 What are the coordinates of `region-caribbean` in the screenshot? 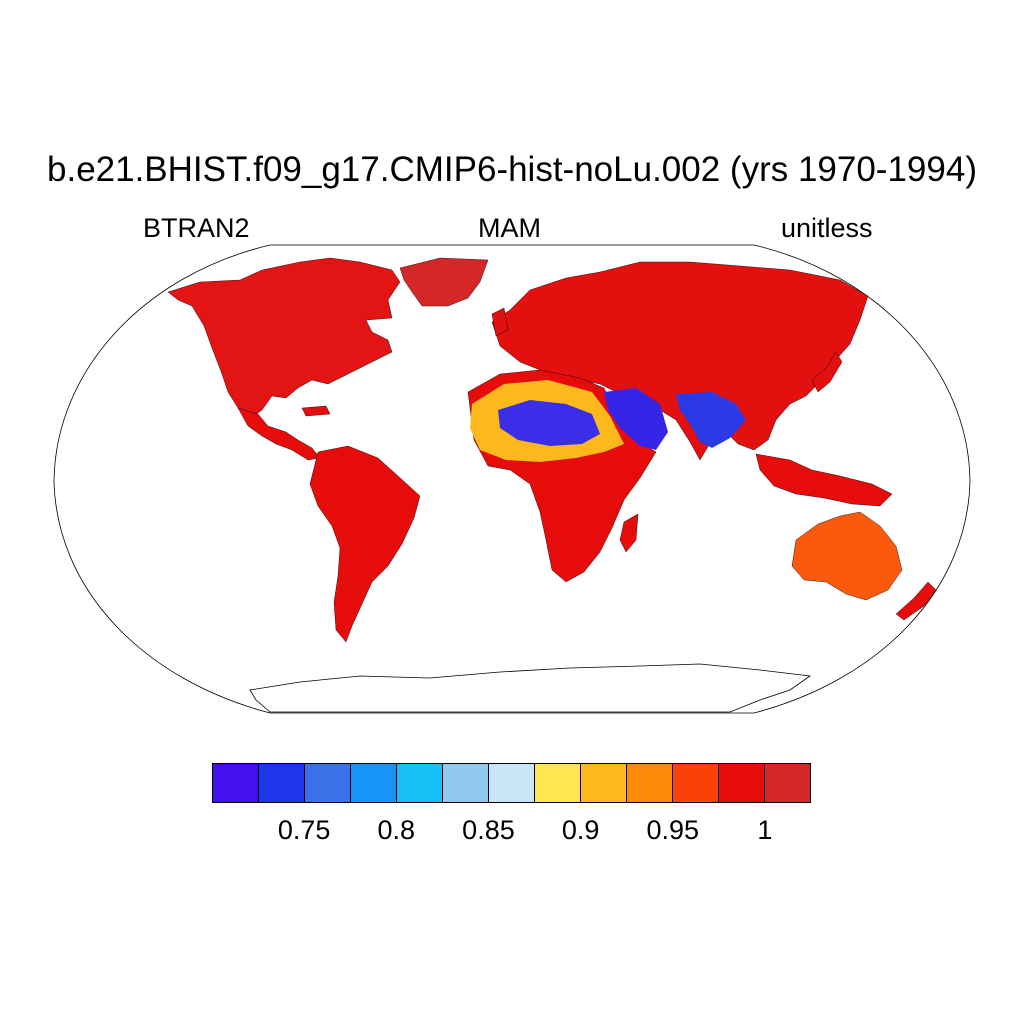 It's located at (316, 411).